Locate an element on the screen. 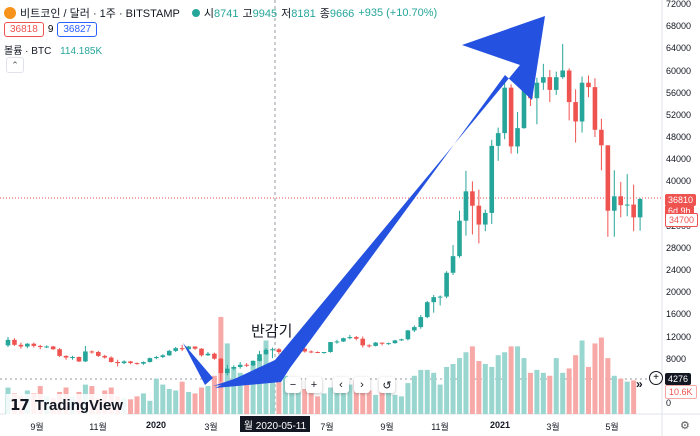 Image resolution: width=700 pixels, height=436 pixels. reset-icon: ↺ is located at coordinates (387, 385).